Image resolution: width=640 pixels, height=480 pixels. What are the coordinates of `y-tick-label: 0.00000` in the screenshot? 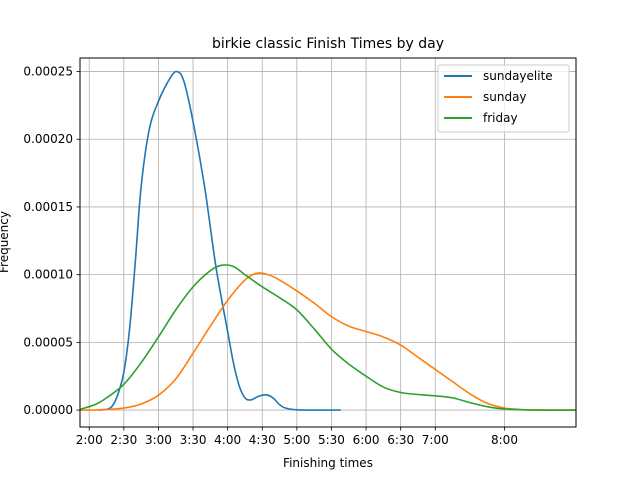 It's located at (48, 410).